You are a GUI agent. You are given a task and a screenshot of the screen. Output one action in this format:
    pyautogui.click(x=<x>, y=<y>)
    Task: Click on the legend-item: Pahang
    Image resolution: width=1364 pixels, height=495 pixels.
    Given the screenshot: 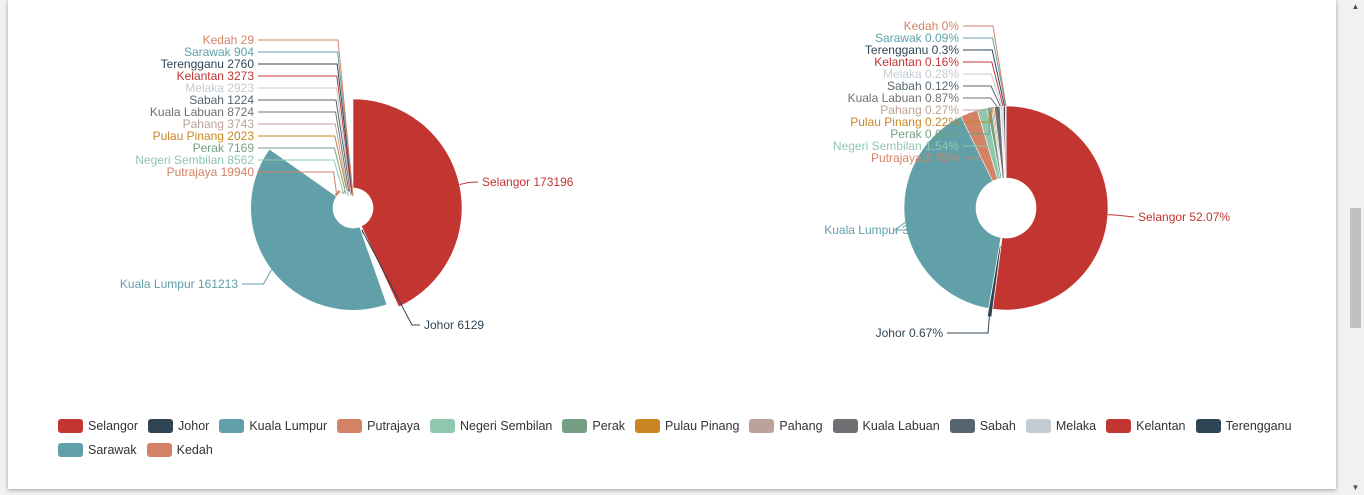 What is the action you would take?
    pyautogui.click(x=786, y=426)
    